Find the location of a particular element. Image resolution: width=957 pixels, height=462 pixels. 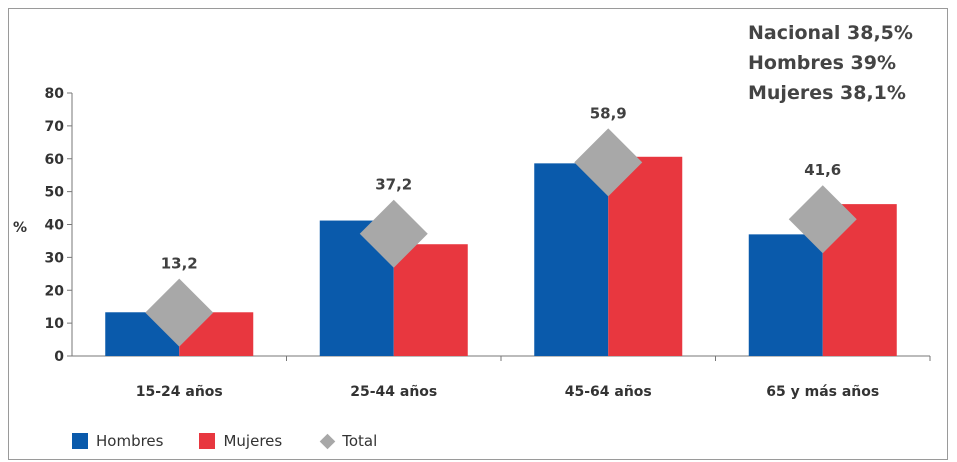

data-label-total: 13,2 is located at coordinates (179, 264).